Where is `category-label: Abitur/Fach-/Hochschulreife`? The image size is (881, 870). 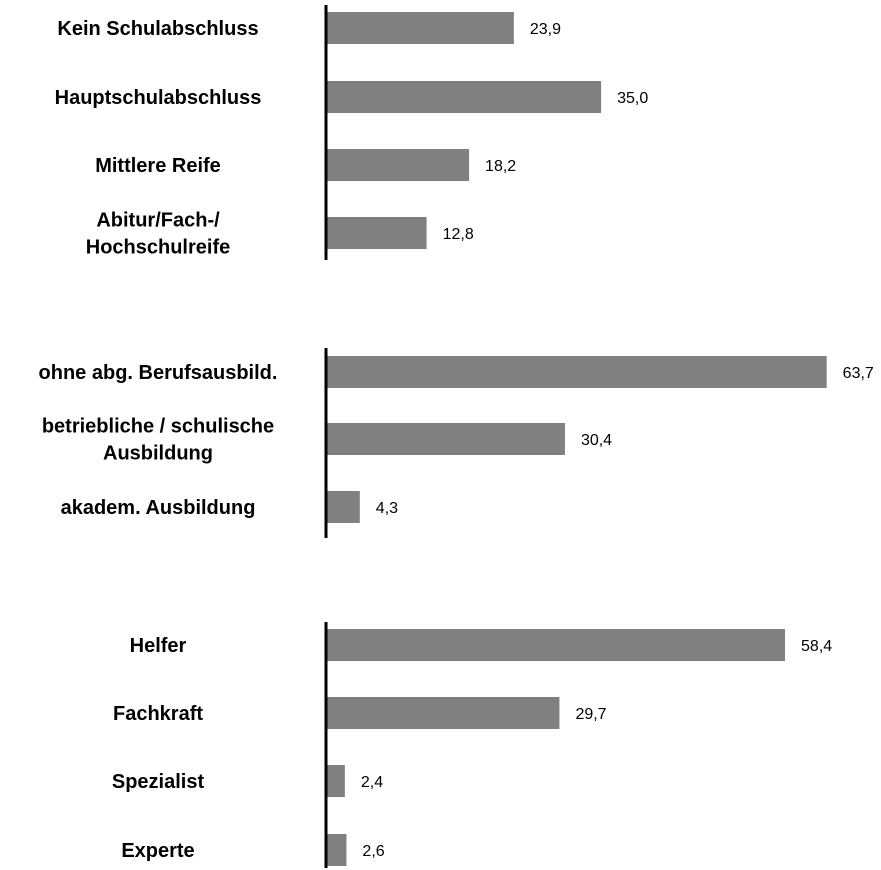 category-label: Abitur/Fach-/Hochschulreife is located at coordinates (158, 234).